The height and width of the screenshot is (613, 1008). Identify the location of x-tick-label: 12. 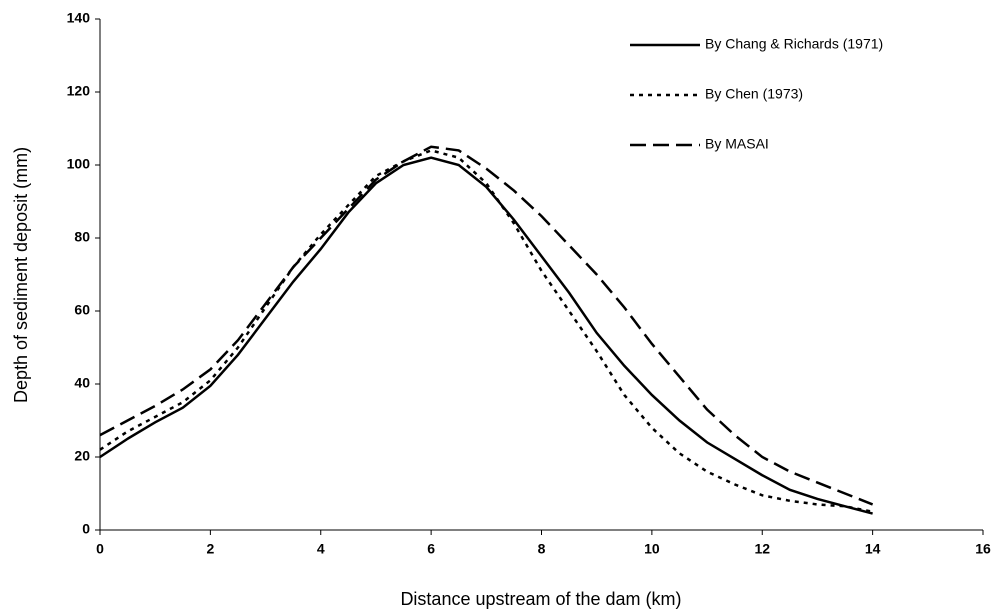
(762, 549).